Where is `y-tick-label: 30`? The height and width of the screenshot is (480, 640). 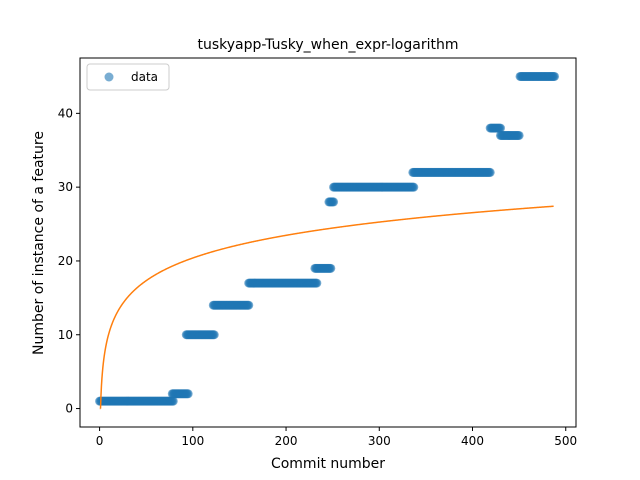 y-tick-label: 30 is located at coordinates (65, 187).